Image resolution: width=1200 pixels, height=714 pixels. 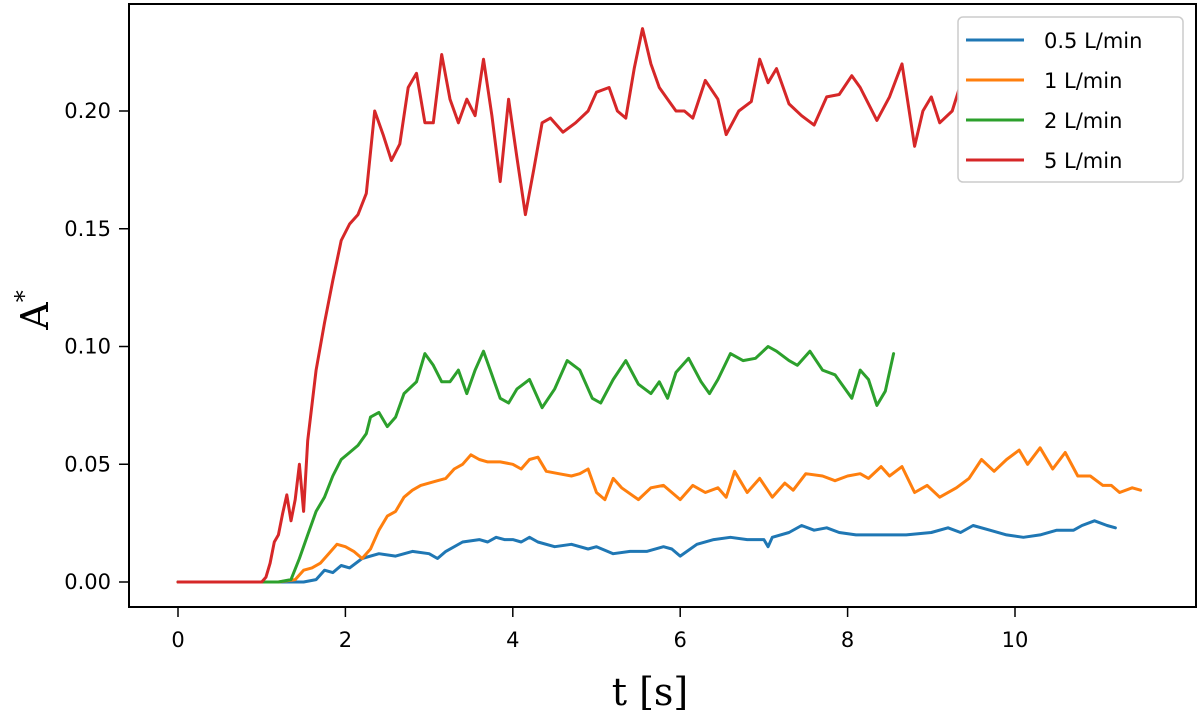 I want to click on y-axis: 0.00 0.05 0.10 0.15 0.20, so click(x=96, y=346).